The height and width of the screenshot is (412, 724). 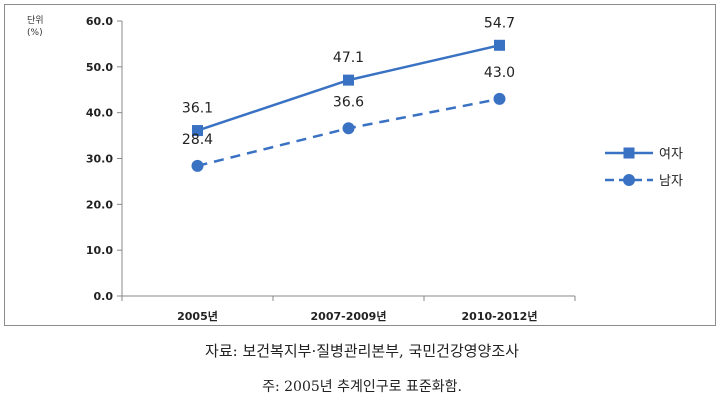 What do you see at coordinates (348, 118) in the screenshot?
I see `series-1: 28.4 36.6 43.0` at bounding box center [348, 118].